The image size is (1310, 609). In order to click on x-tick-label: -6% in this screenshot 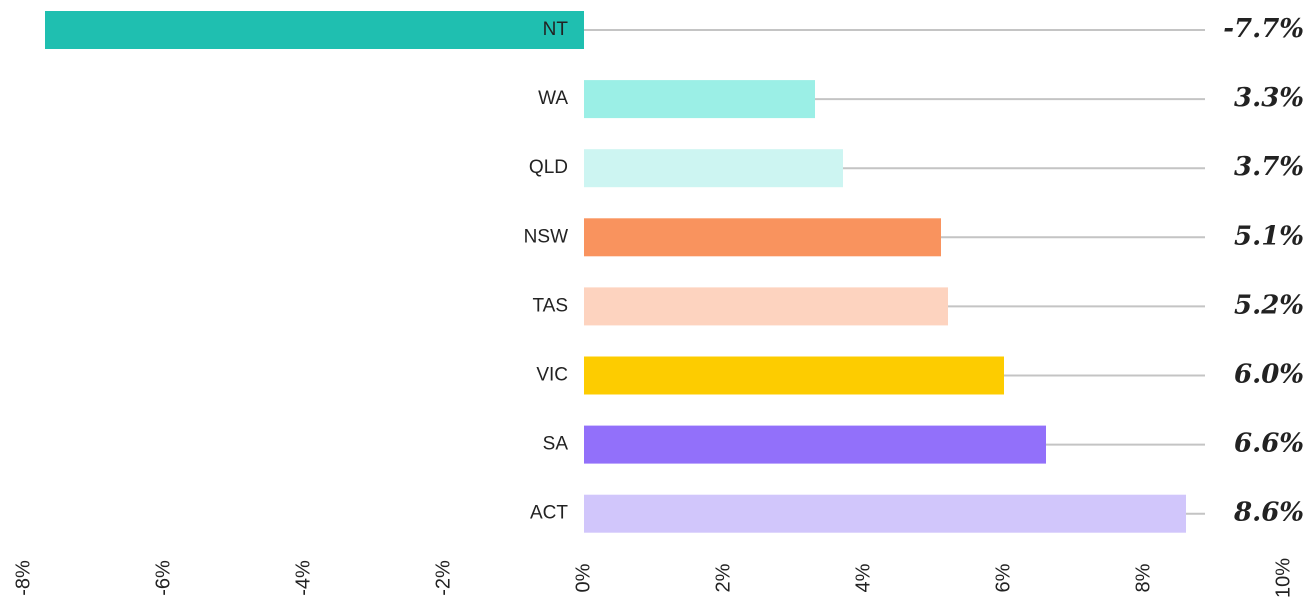, I will do `click(163, 578)`.